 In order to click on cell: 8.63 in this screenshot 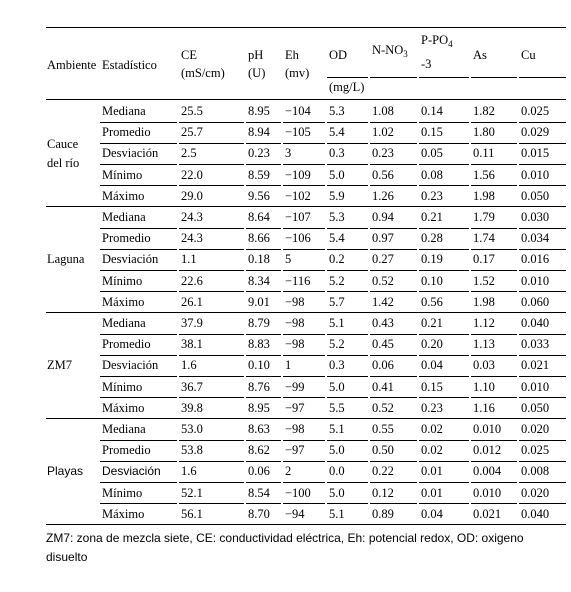, I will do `click(259, 429)`.